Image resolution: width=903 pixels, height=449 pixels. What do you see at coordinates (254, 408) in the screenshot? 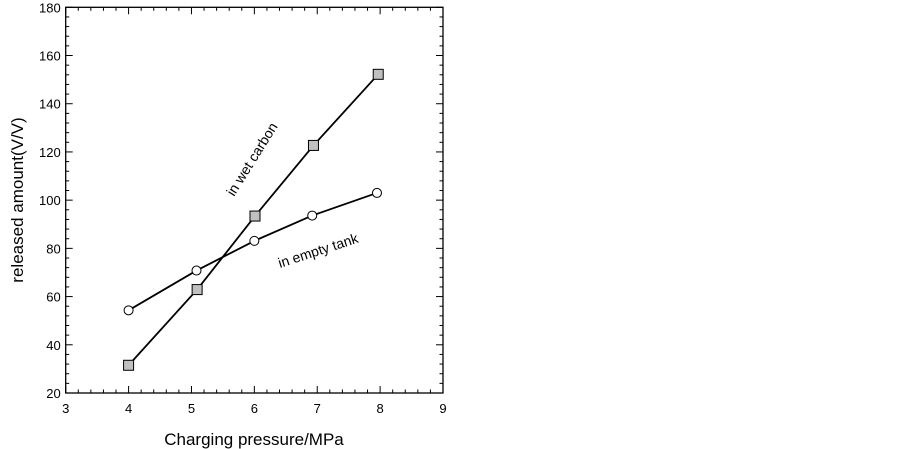
I see `x-tick-label: 6` at bounding box center [254, 408].